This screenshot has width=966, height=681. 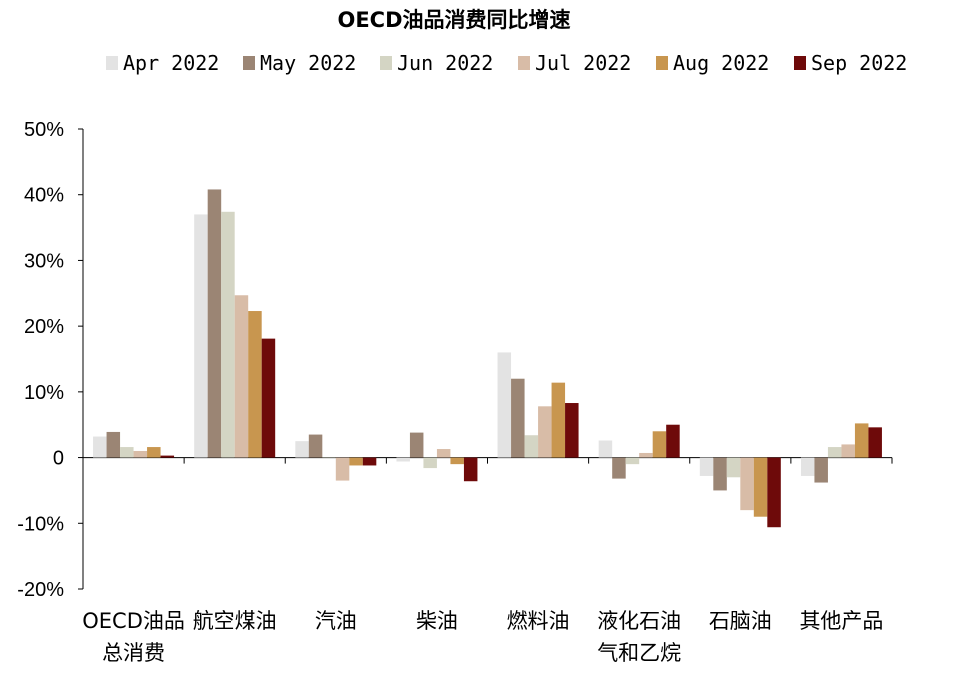 I want to click on y-tick-label: 50%, so click(x=44, y=130).